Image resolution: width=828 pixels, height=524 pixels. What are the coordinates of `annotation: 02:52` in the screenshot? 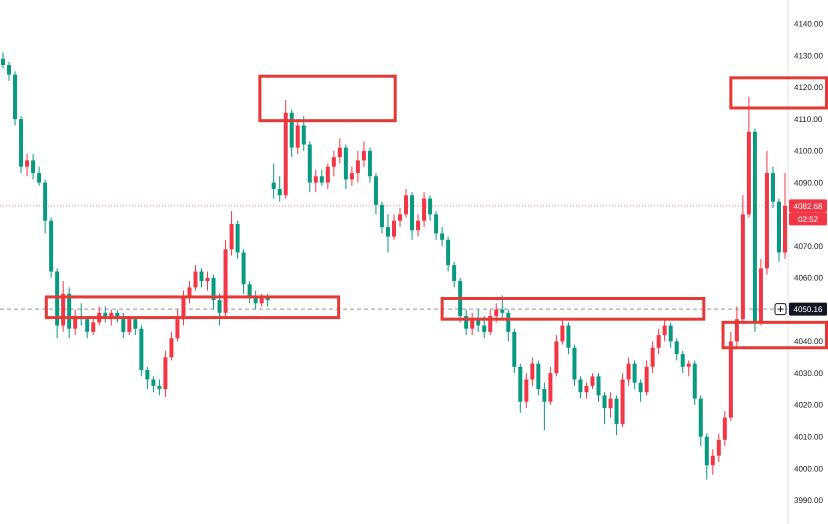 It's located at (808, 219).